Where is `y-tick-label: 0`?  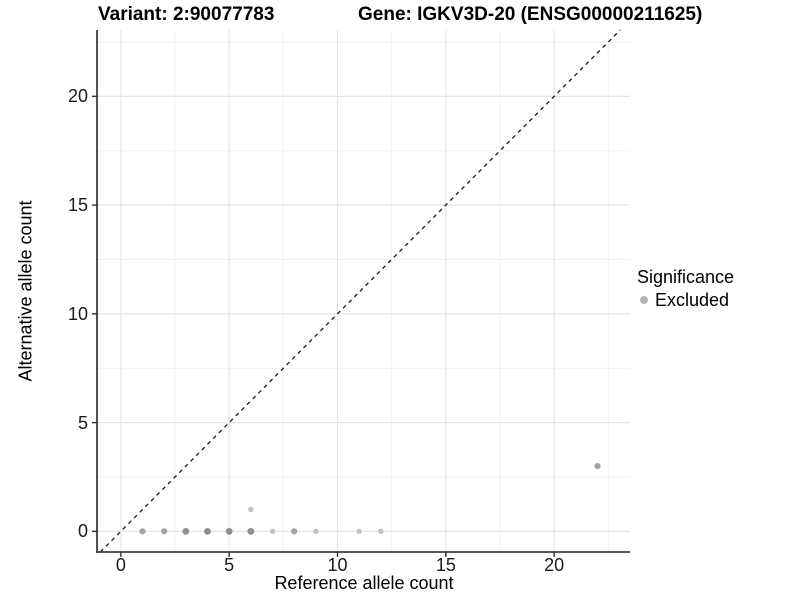 y-tick-label: 0 is located at coordinates (82, 531).